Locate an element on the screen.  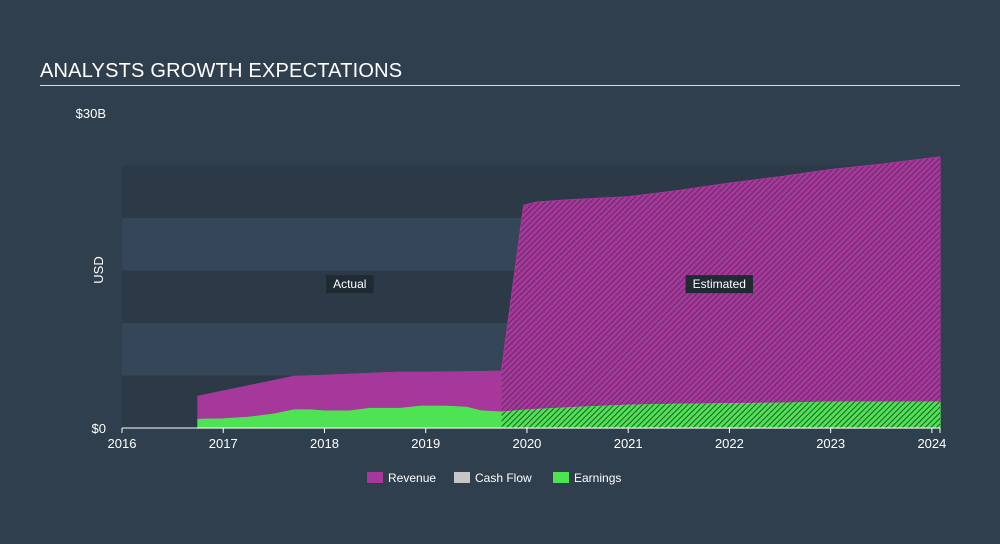
x-ticks: 2016 2017 2018 2019 2020 2021 2022 2023 2024 is located at coordinates (527, 439).